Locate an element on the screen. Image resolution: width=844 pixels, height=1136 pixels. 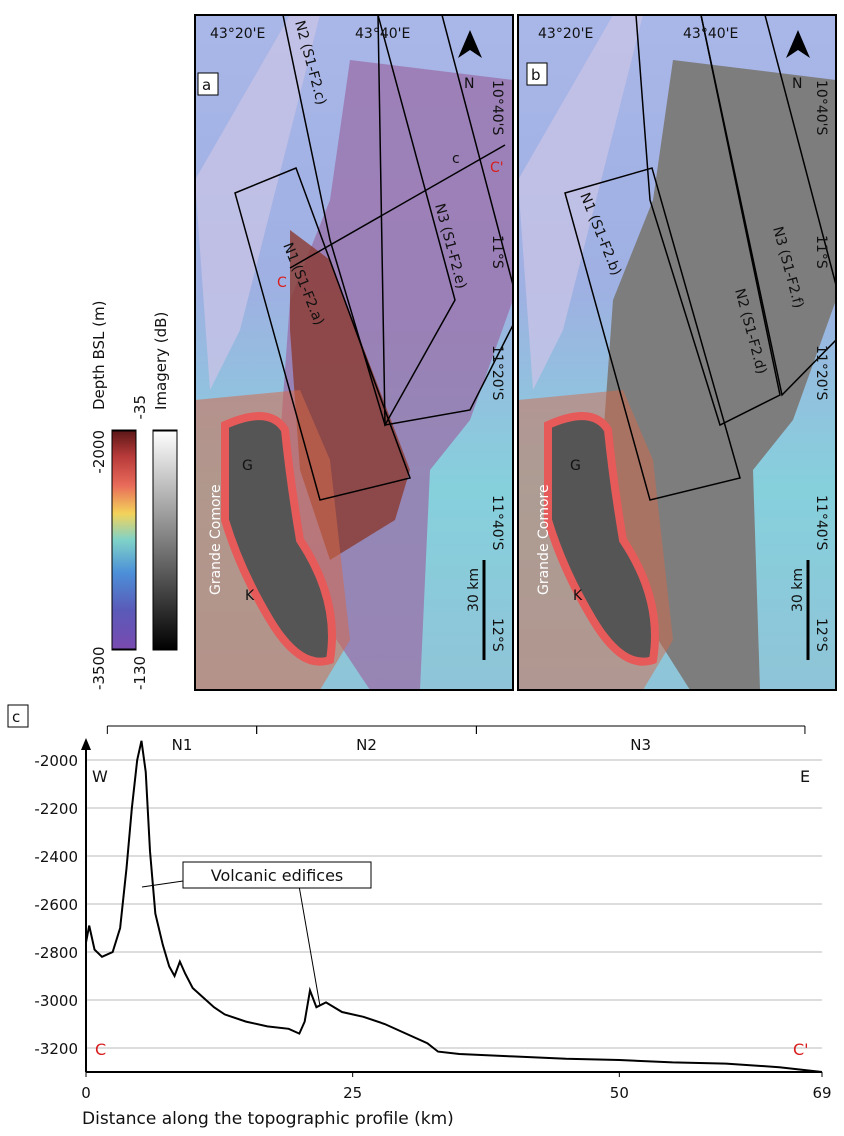
imagery-colorbar is located at coordinates (165, 540).